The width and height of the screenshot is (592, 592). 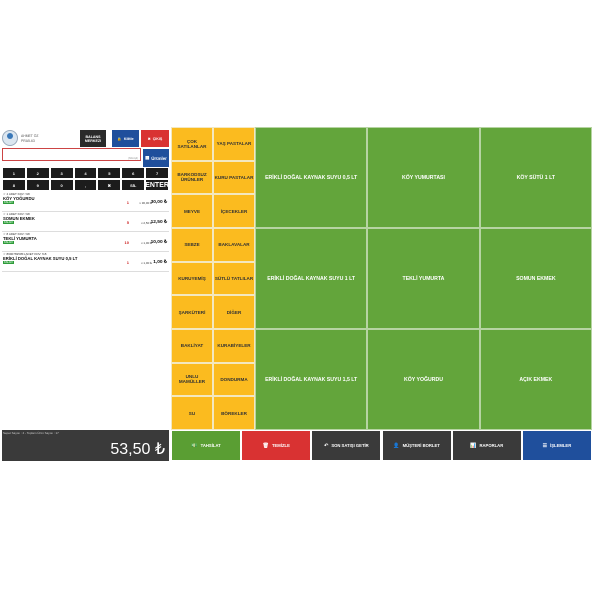 What do you see at coordinates (145, 203) in the screenshot?
I see `cart-item-unit-price: x 30,00 ₺` at bounding box center [145, 203].